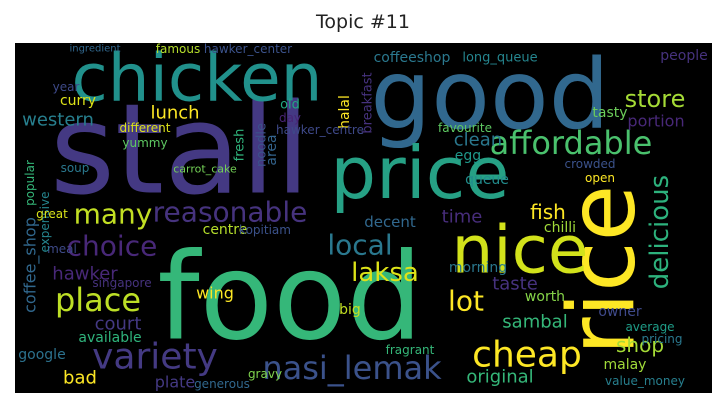 This screenshot has width=727, height=413. What do you see at coordinates (412, 58) in the screenshot?
I see `word: coffeeshop` at bounding box center [412, 58].